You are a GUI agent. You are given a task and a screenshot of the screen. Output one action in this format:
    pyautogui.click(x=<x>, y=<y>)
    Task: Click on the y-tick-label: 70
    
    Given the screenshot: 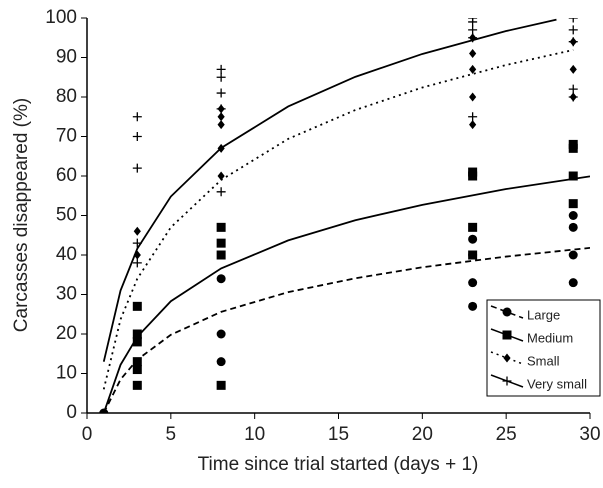 What is the action you would take?
    pyautogui.click(x=66, y=136)
    